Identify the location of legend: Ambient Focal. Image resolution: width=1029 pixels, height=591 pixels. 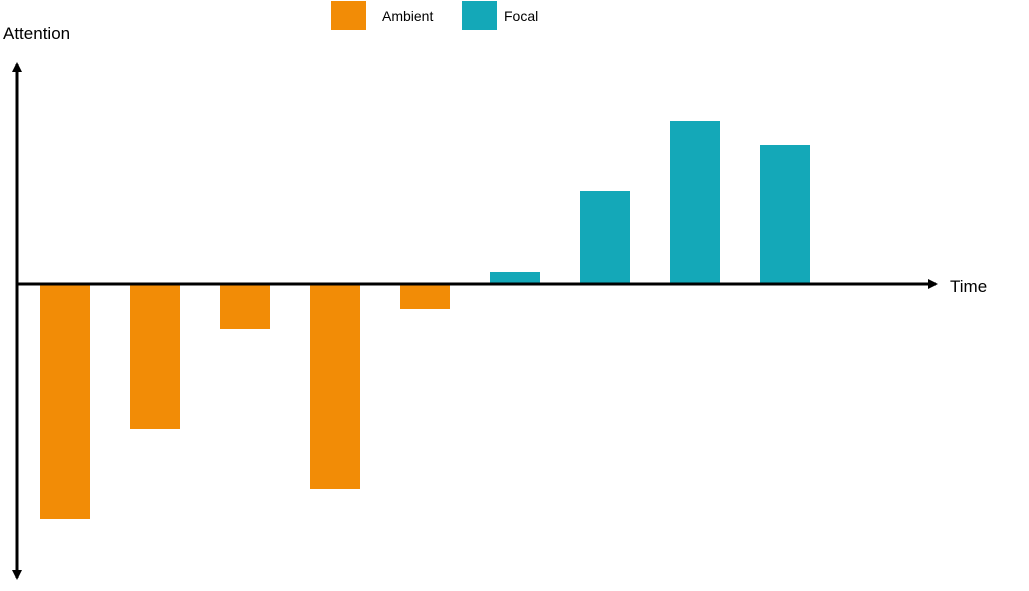
(434, 15).